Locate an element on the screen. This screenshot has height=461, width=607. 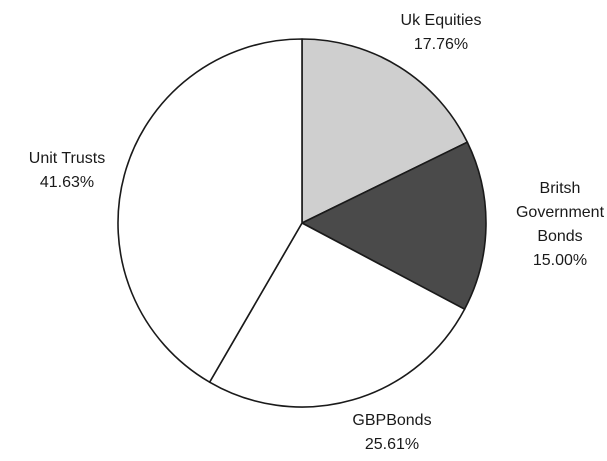
slice-name-label: GBPBonds is located at coordinates (391, 420).